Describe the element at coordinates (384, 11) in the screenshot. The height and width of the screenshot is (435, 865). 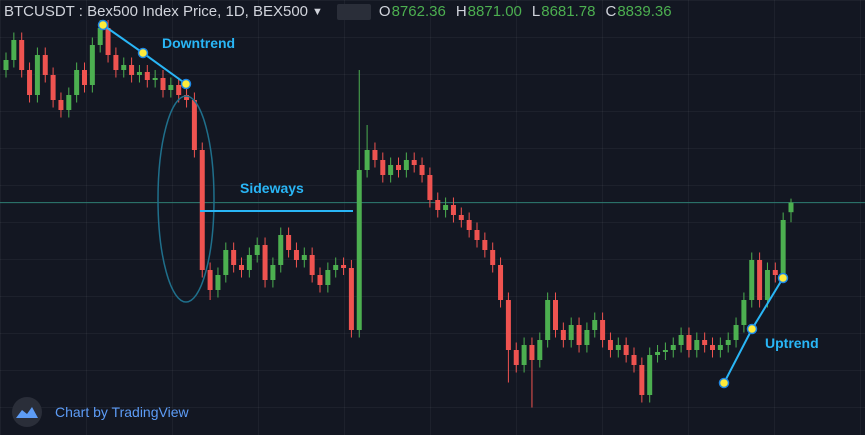
I see `ohlc-key: O` at that location.